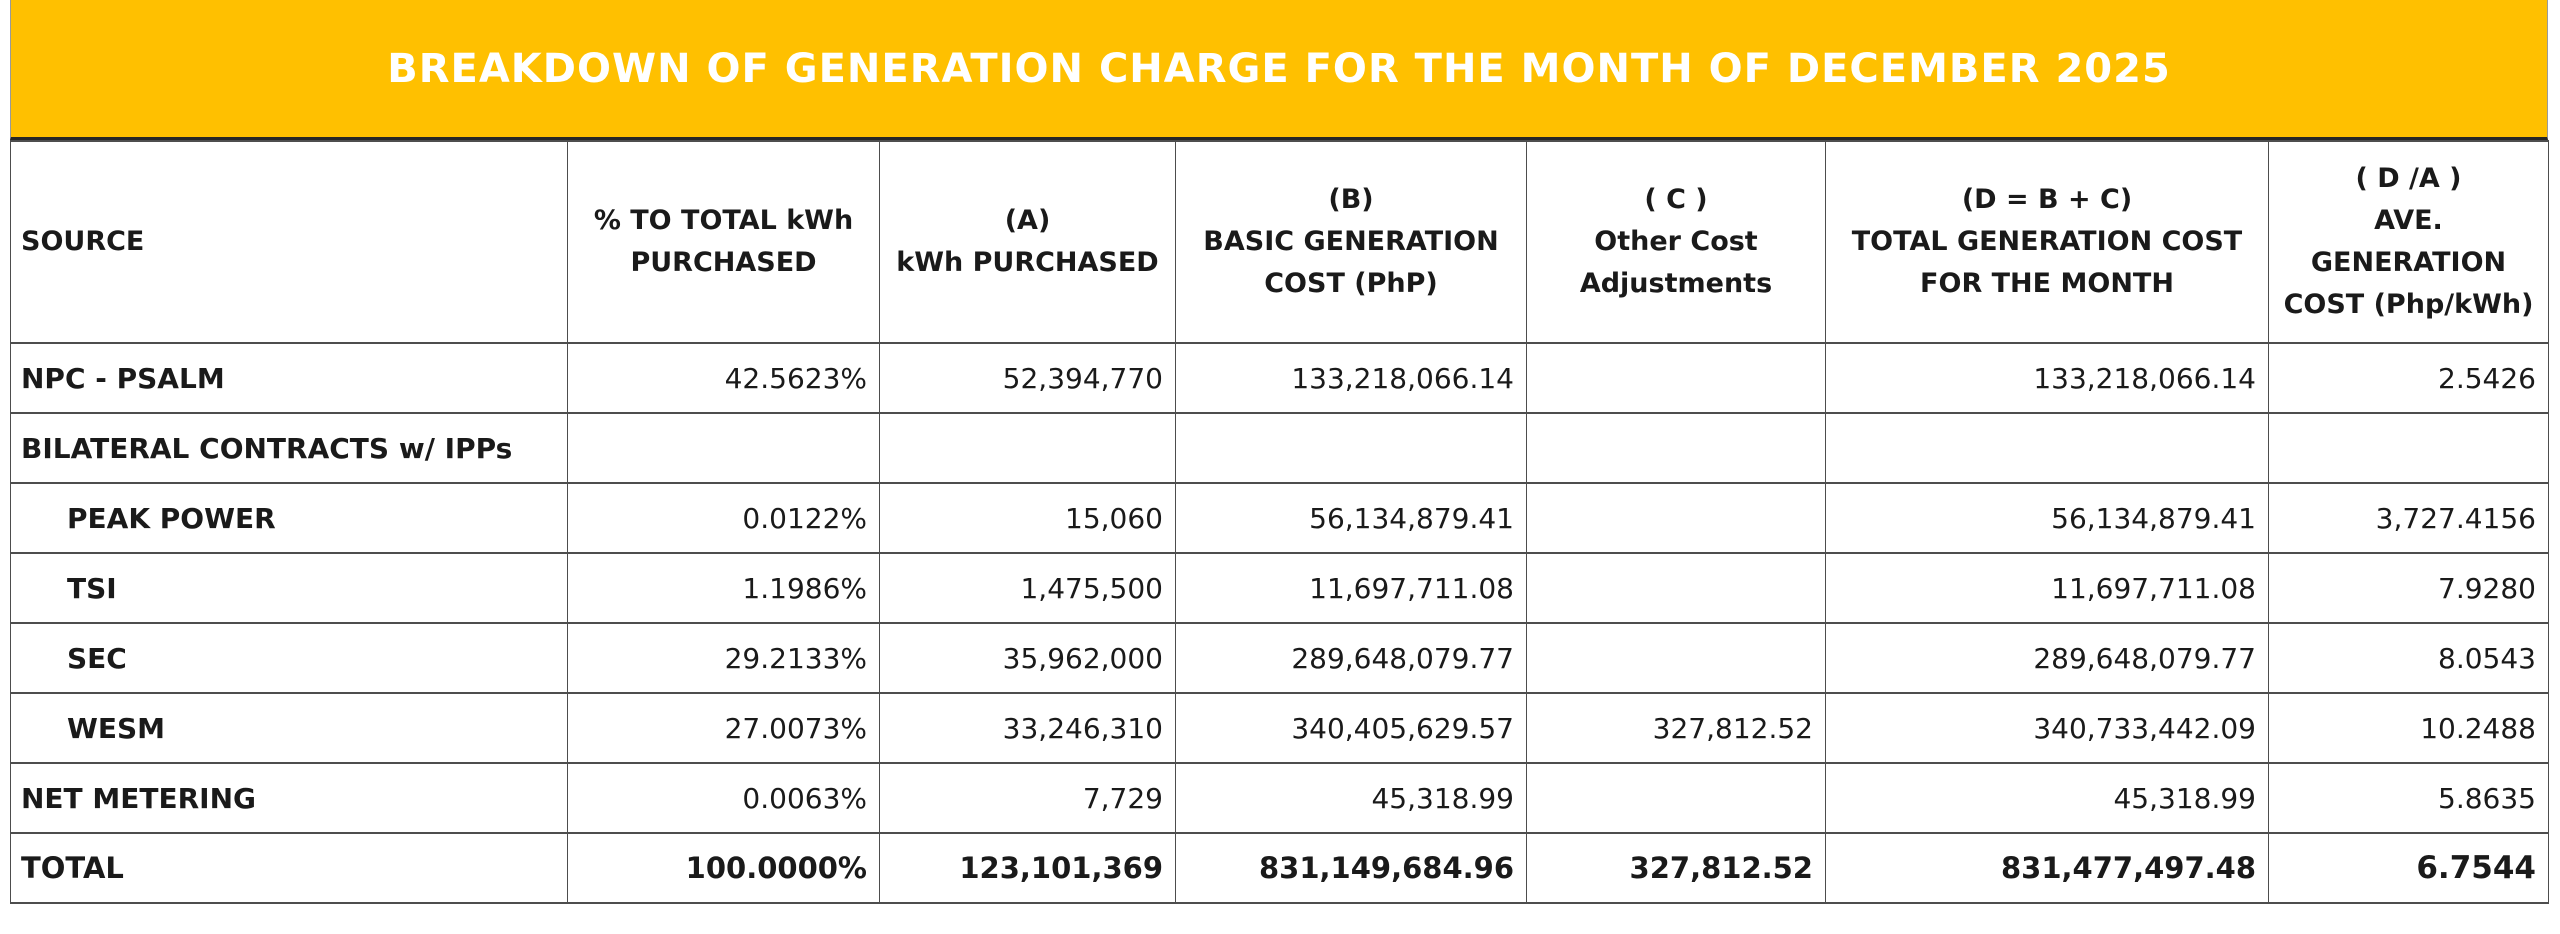 This screenshot has width=2560, height=934. What do you see at coordinates (1351, 728) in the screenshot?
I see `cell-basic: 340,405,629.57` at bounding box center [1351, 728].